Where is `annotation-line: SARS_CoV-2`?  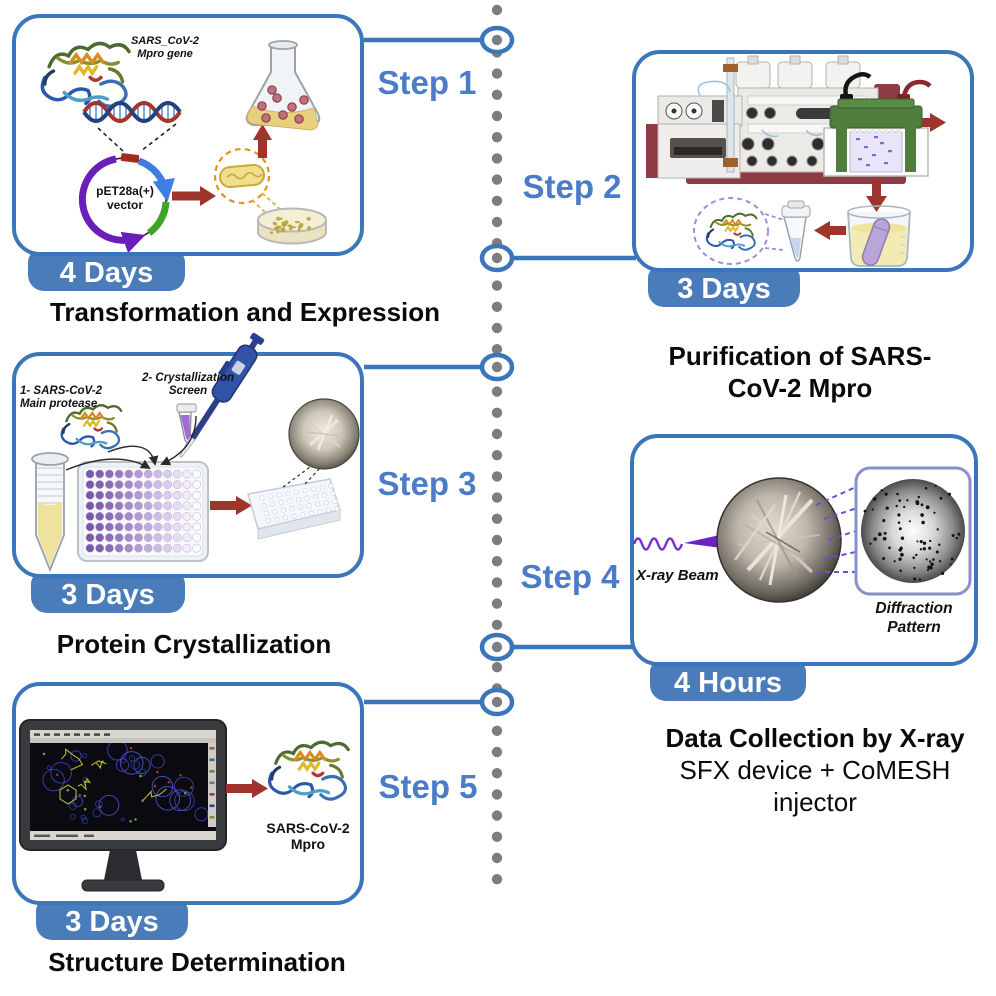 annotation-line: SARS_CoV-2 is located at coordinates (165, 41).